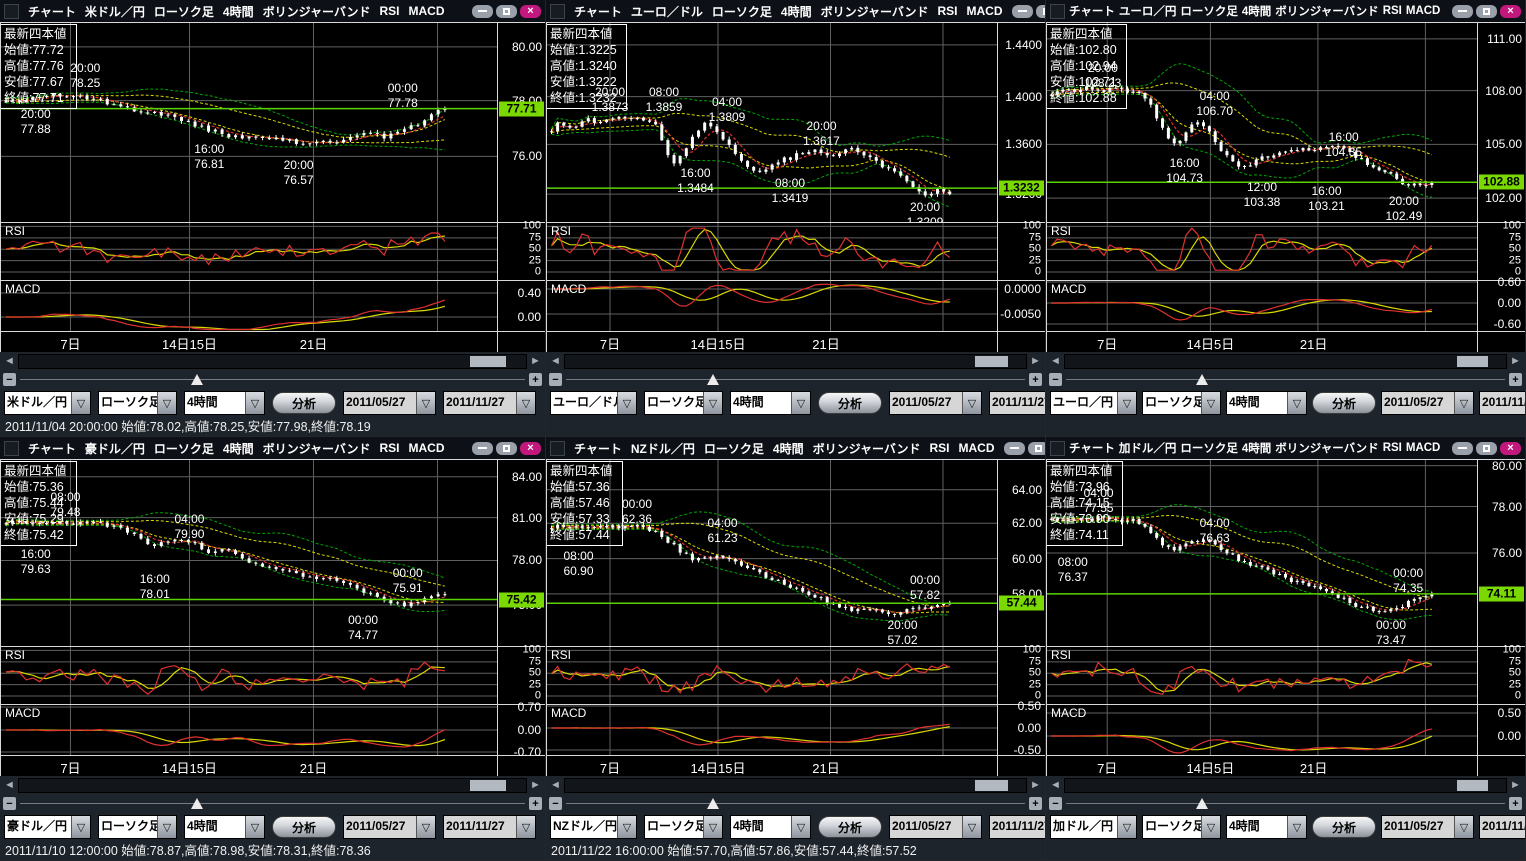 The height and width of the screenshot is (861, 1526). I want to click on pair-select: NZドル／円 ▽, so click(593, 827).